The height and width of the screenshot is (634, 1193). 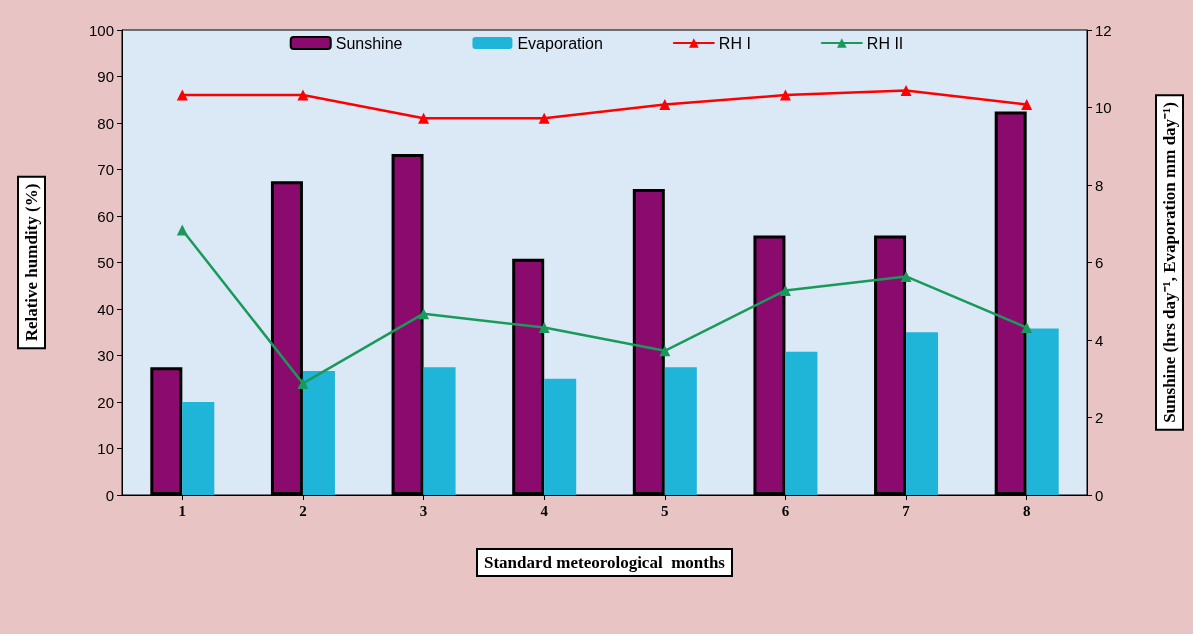 What do you see at coordinates (1026, 510) in the screenshot?
I see `x-tick-label: 8` at bounding box center [1026, 510].